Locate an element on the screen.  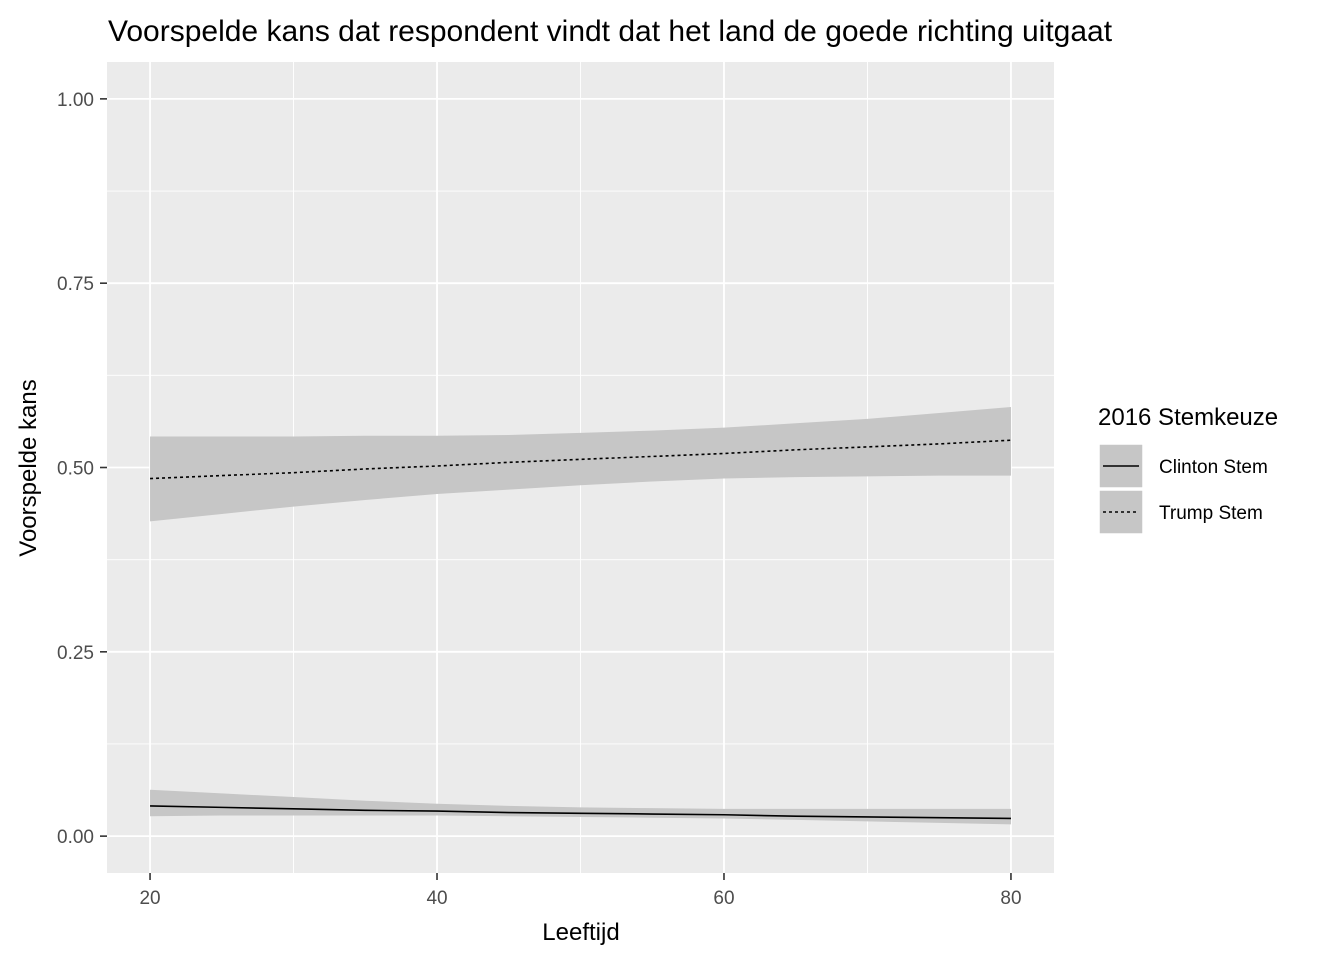
line-clinton-stem is located at coordinates (580, 812).